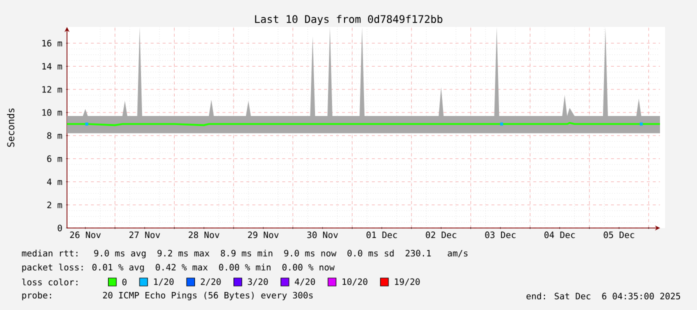 The width and height of the screenshot is (697, 310). What do you see at coordinates (164, 282) in the screenshot?
I see `legend-label: 1/20` at bounding box center [164, 282].